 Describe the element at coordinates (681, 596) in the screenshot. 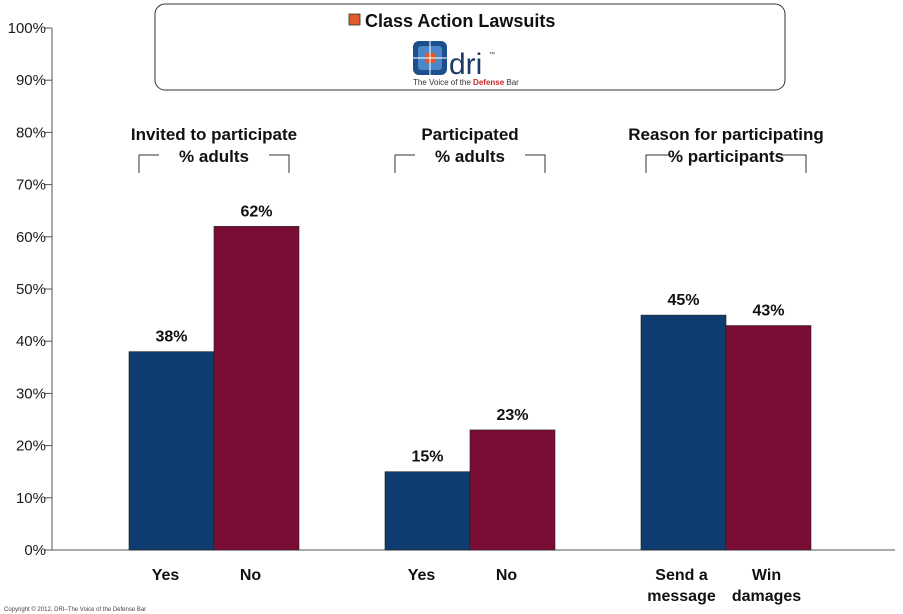

I see `x-category-label-line2: message` at that location.